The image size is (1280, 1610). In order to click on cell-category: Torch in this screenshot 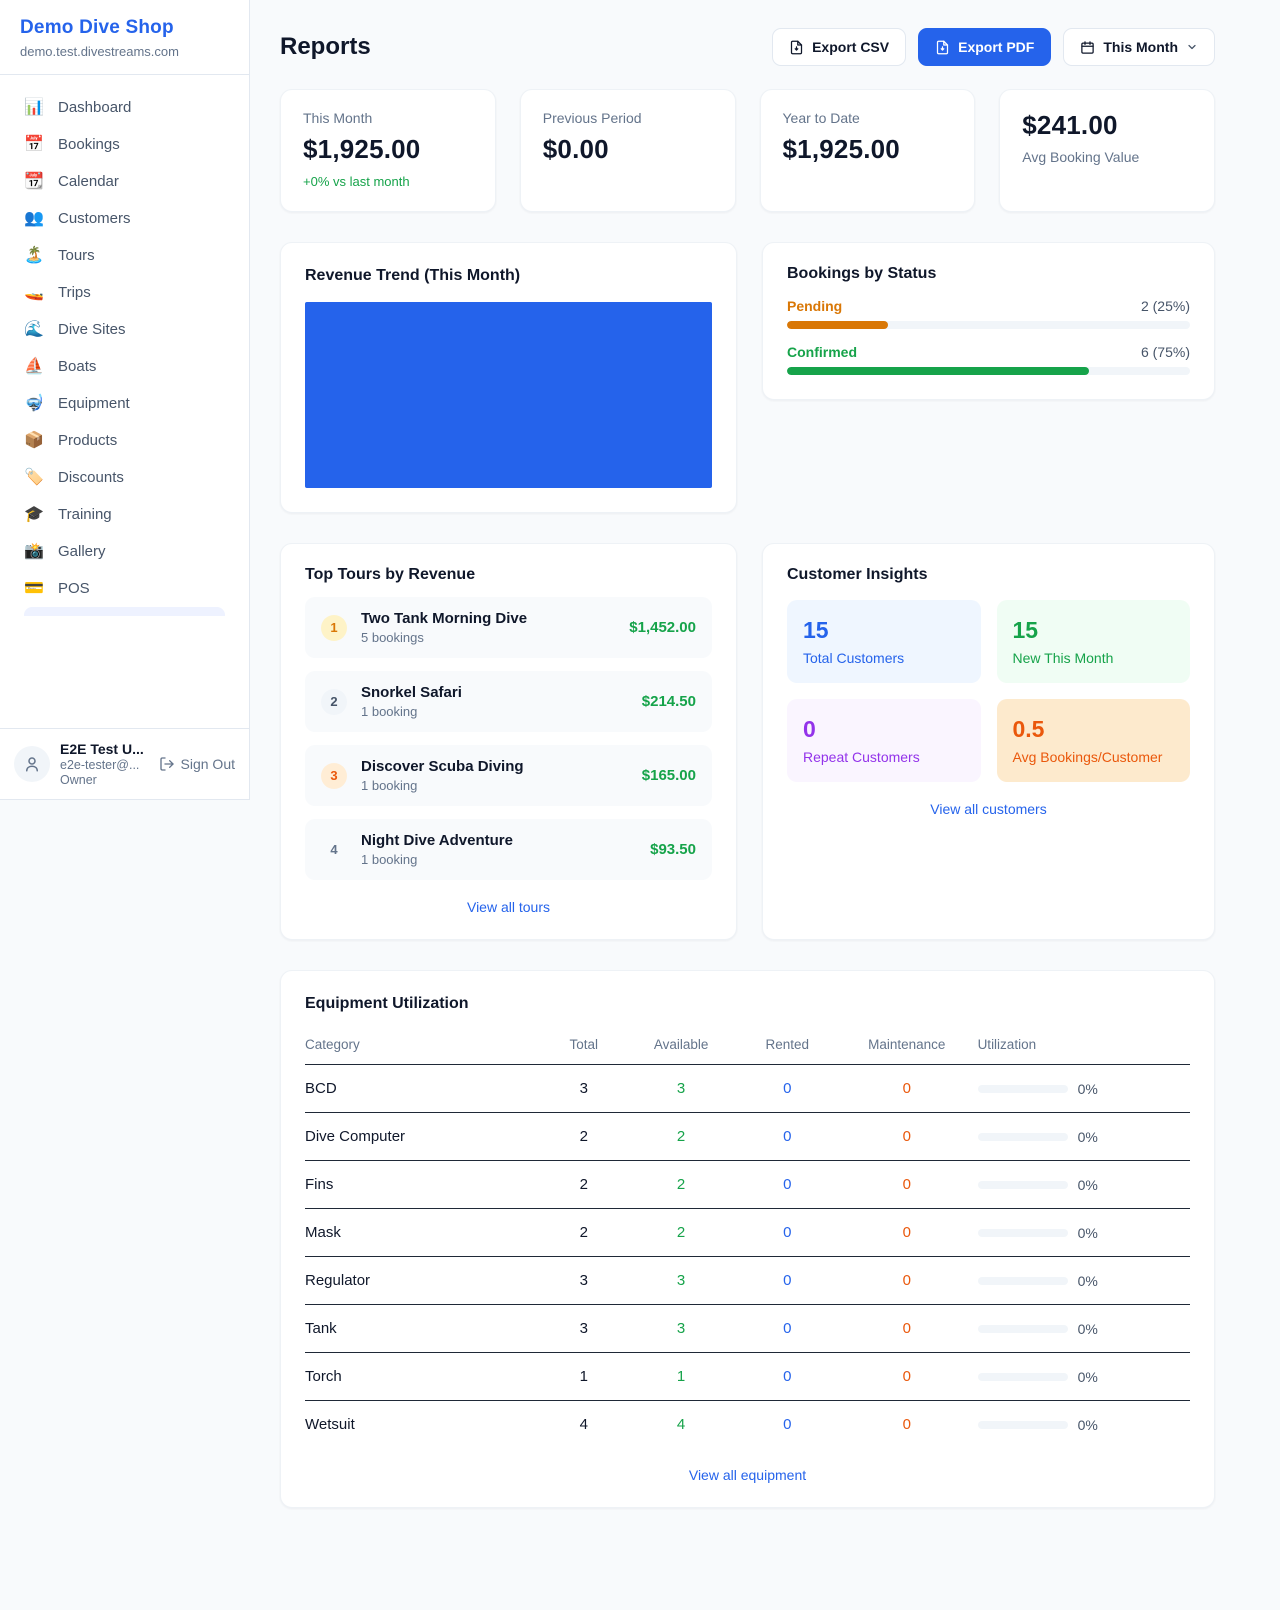, I will do `click(424, 1376)`.